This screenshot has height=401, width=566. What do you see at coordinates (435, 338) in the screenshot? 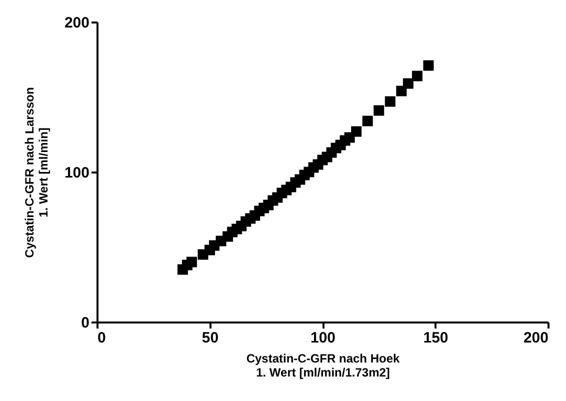
I see `x-tick-label: 150` at bounding box center [435, 338].